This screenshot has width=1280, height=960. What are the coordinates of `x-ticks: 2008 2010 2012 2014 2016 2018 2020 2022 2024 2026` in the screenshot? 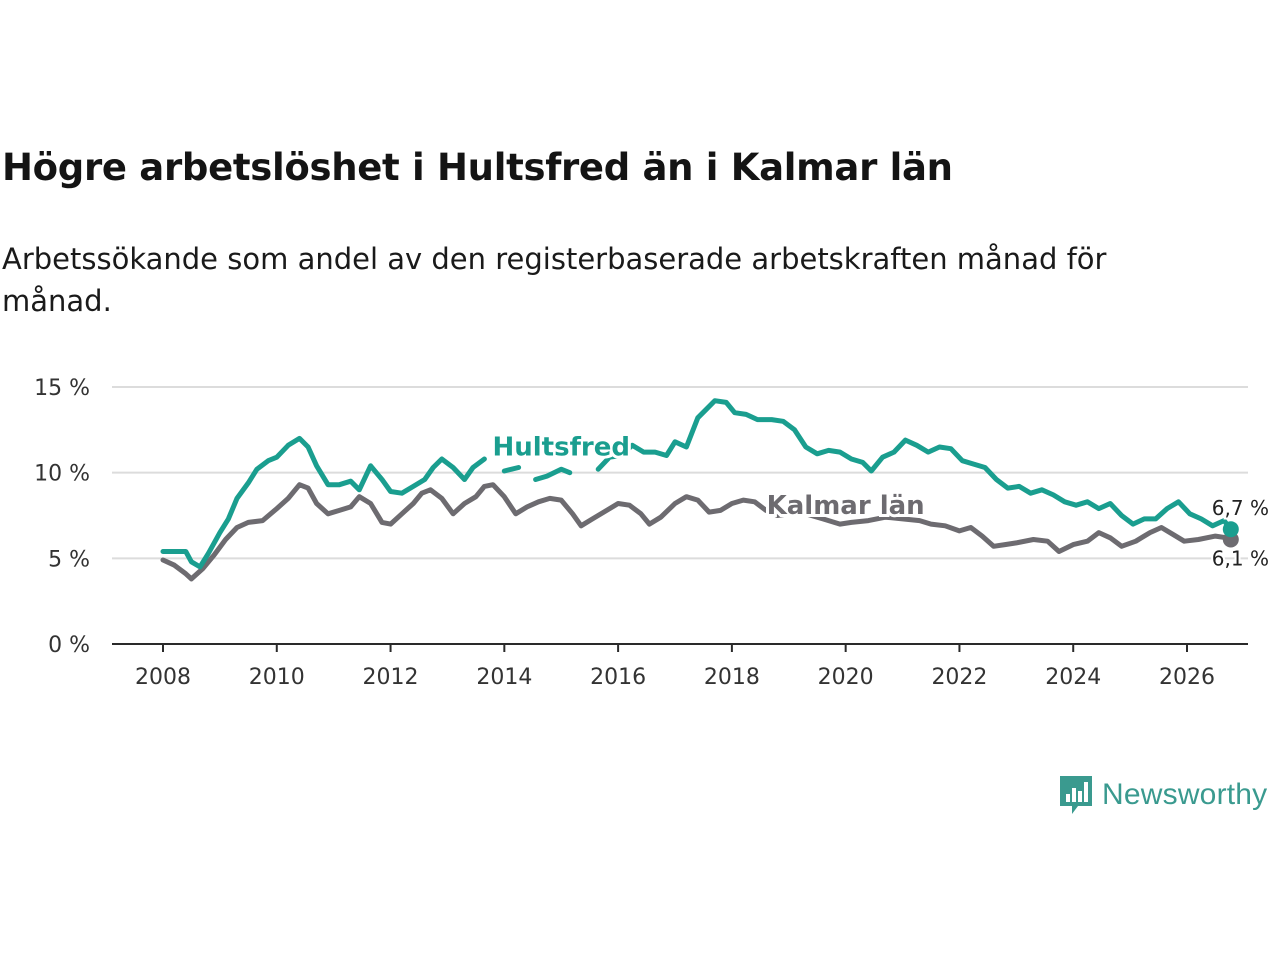 It's located at (675, 667).